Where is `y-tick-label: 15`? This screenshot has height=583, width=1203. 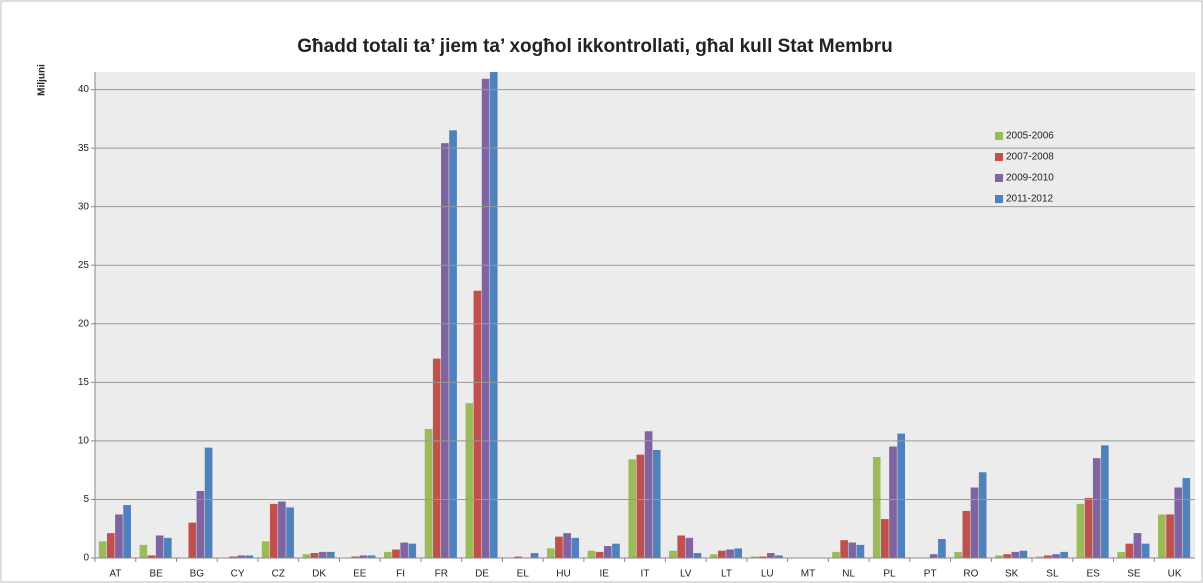 y-tick-label: 15 is located at coordinates (84, 382).